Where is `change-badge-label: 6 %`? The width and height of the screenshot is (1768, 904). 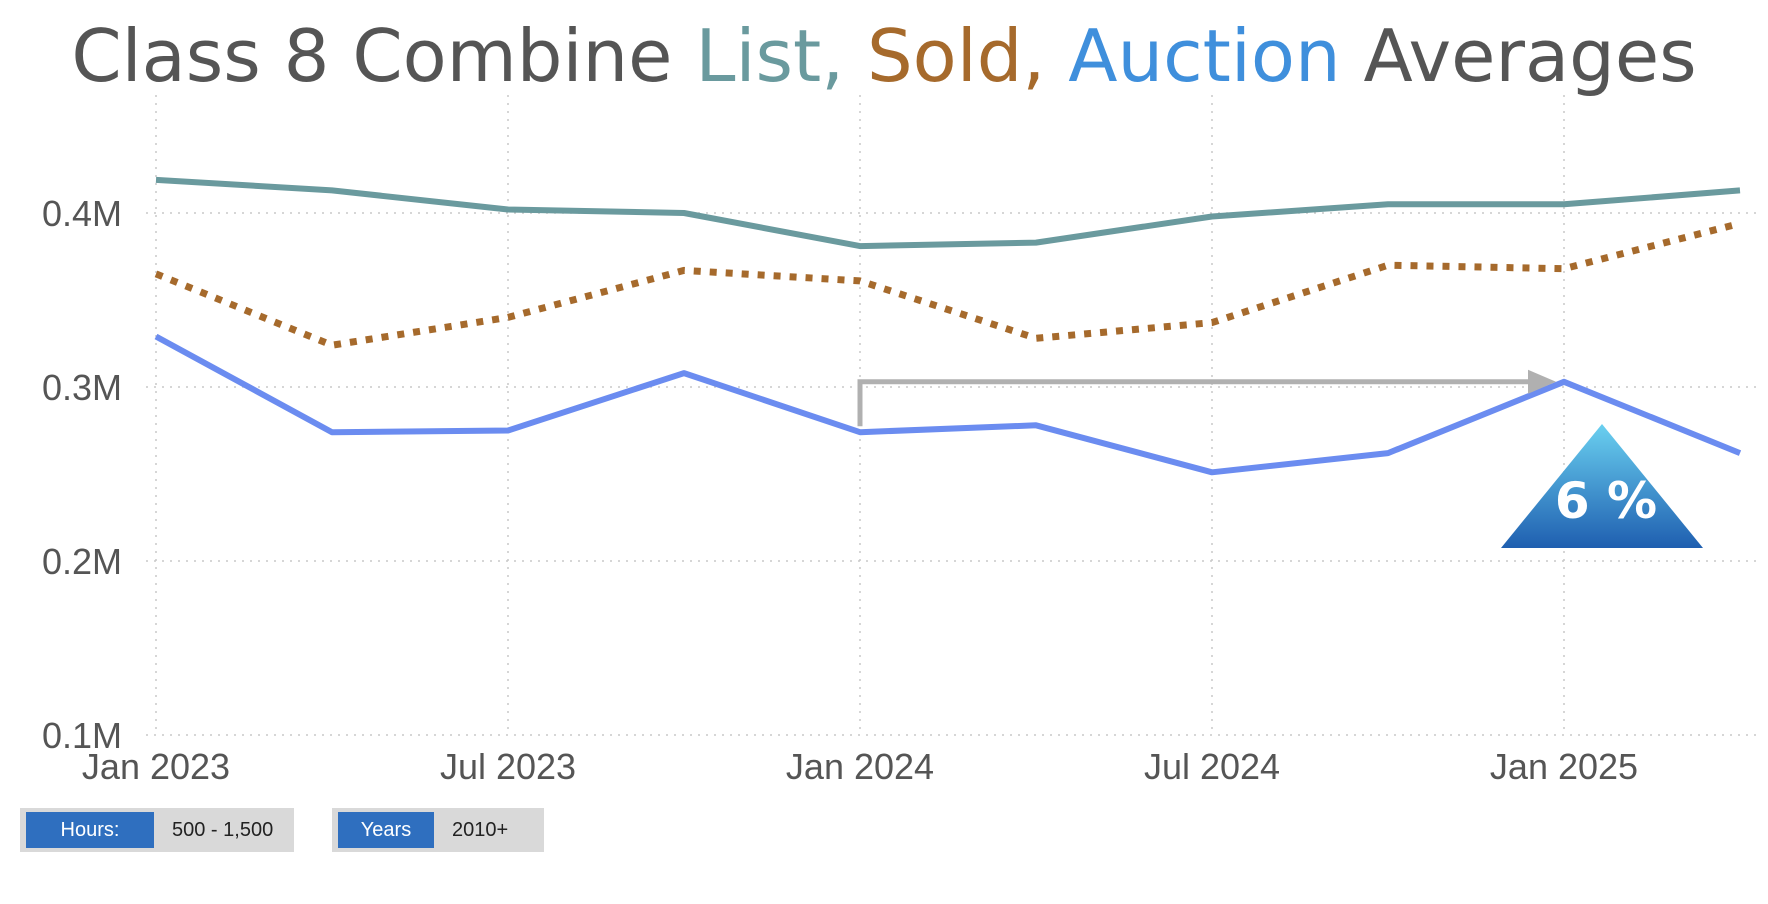 change-badge-label: 6 % is located at coordinates (1606, 501).